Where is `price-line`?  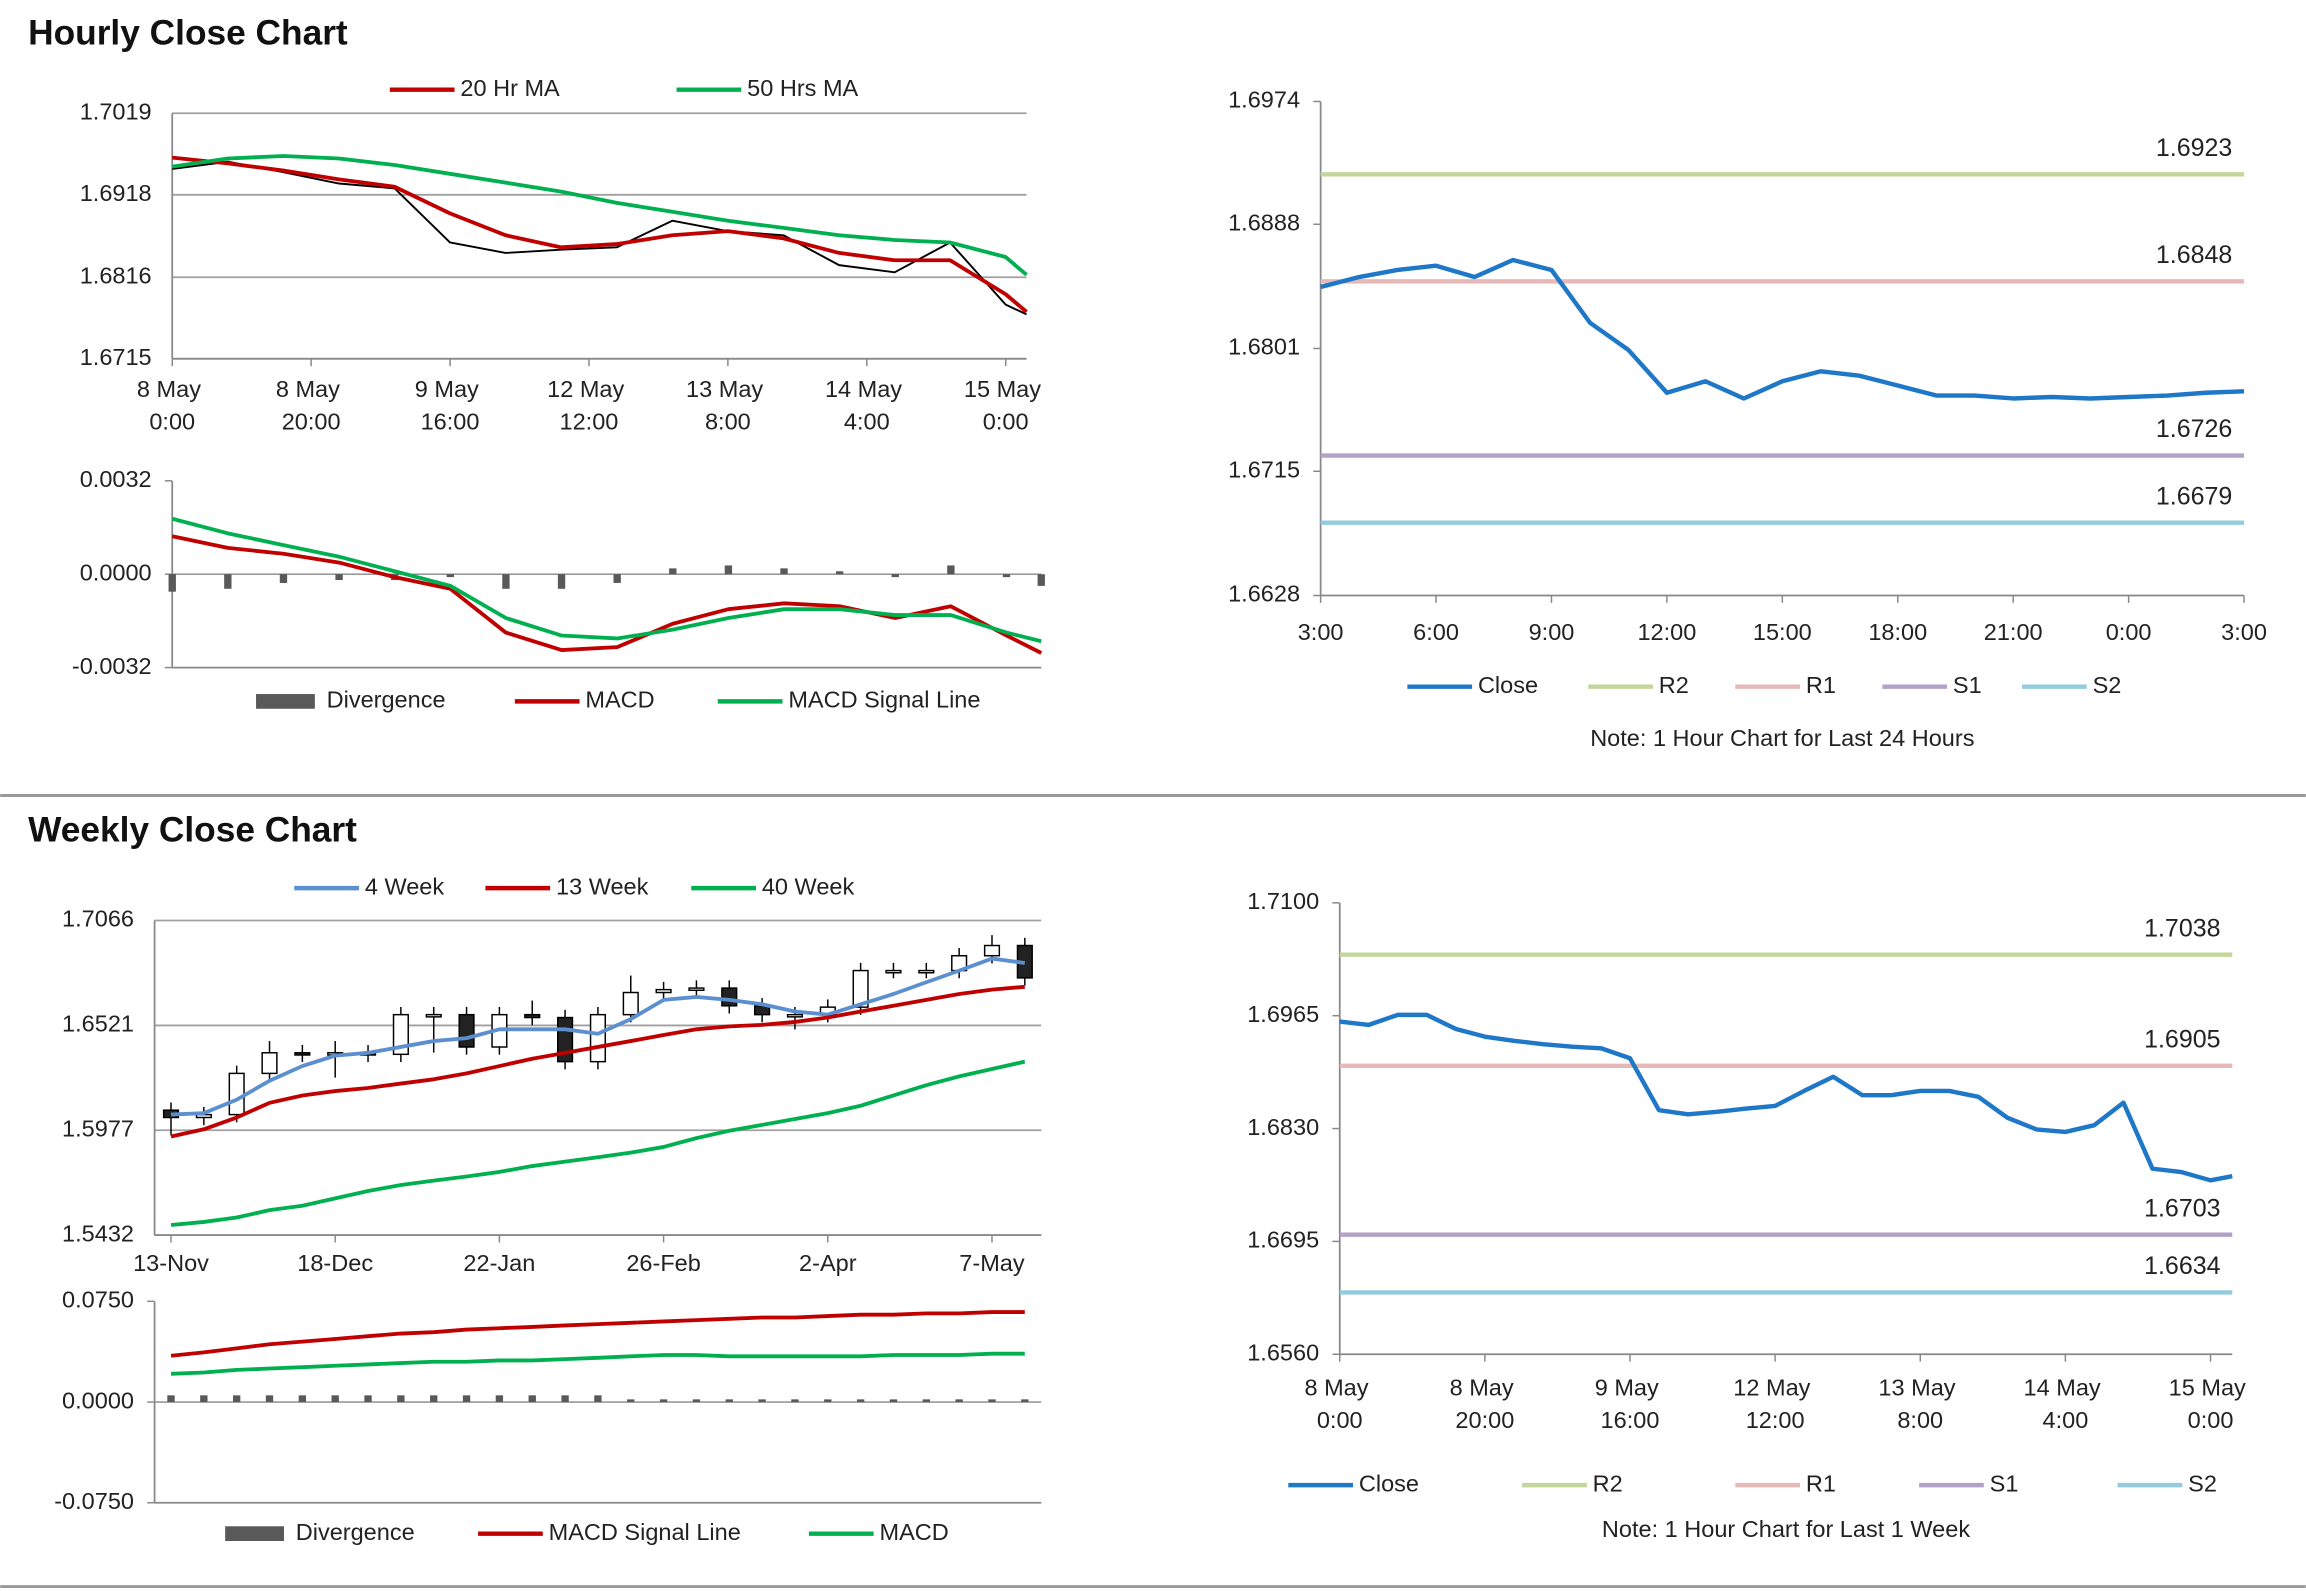
price-line is located at coordinates (599, 238).